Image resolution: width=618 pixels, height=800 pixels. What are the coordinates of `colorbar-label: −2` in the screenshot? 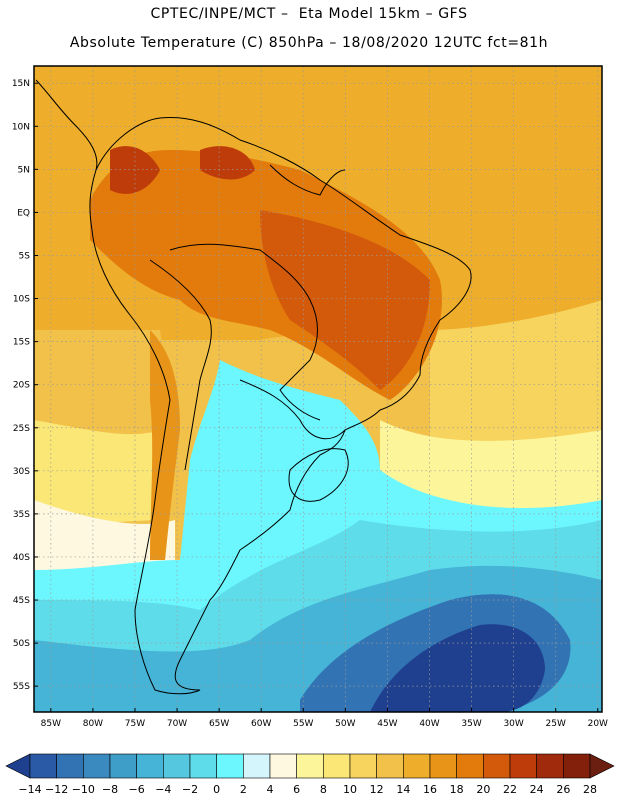 It's located at (190, 789).